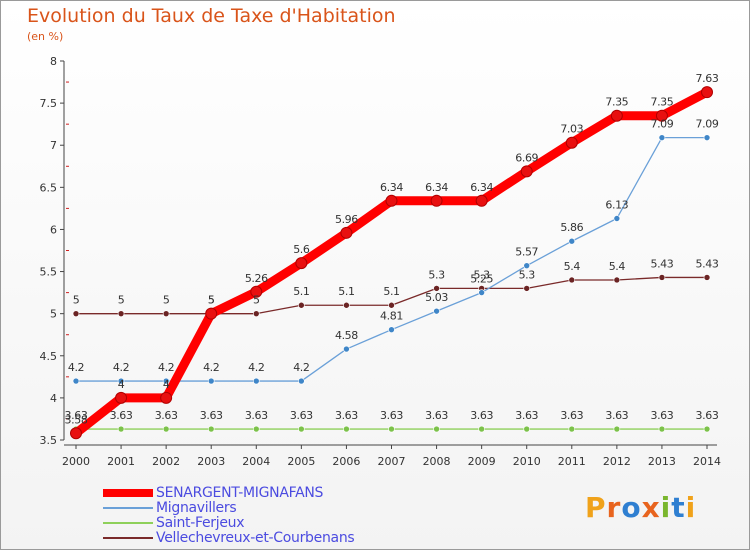 The image size is (750, 550). I want to click on data-label: 5.25, so click(481, 279).